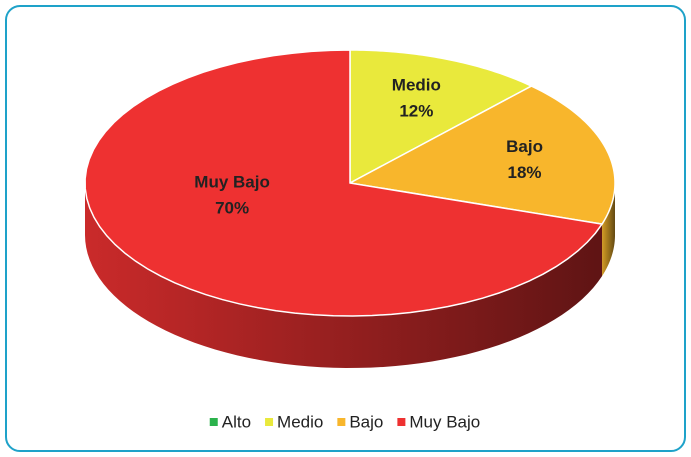 Image resolution: width=691 pixels, height=457 pixels. What do you see at coordinates (525, 172) in the screenshot?
I see `slice-label-value: 18%` at bounding box center [525, 172].